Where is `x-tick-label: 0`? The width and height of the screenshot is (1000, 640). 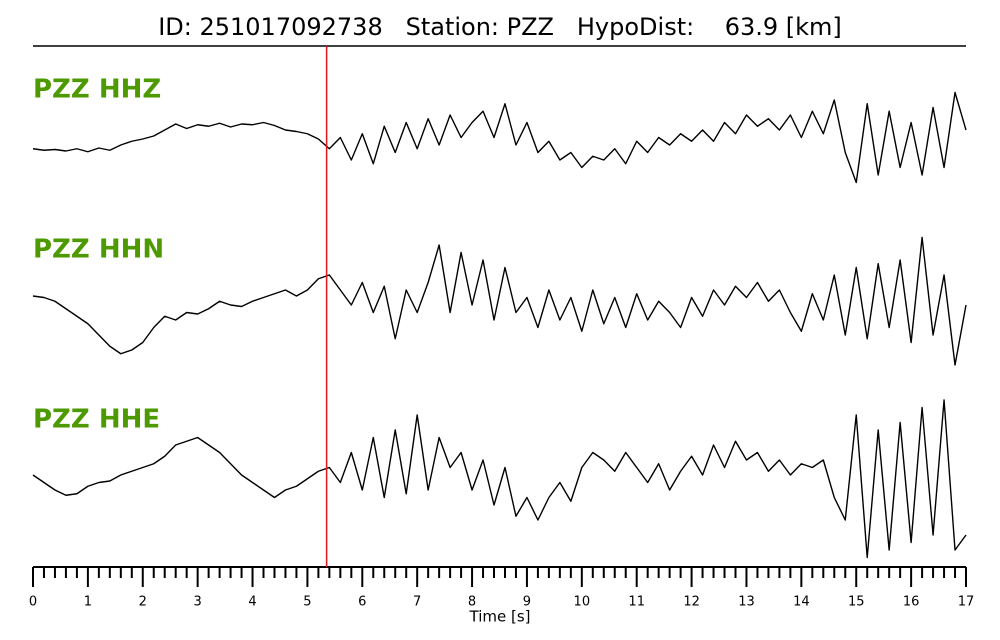
x-tick-label: 0 is located at coordinates (33, 602).